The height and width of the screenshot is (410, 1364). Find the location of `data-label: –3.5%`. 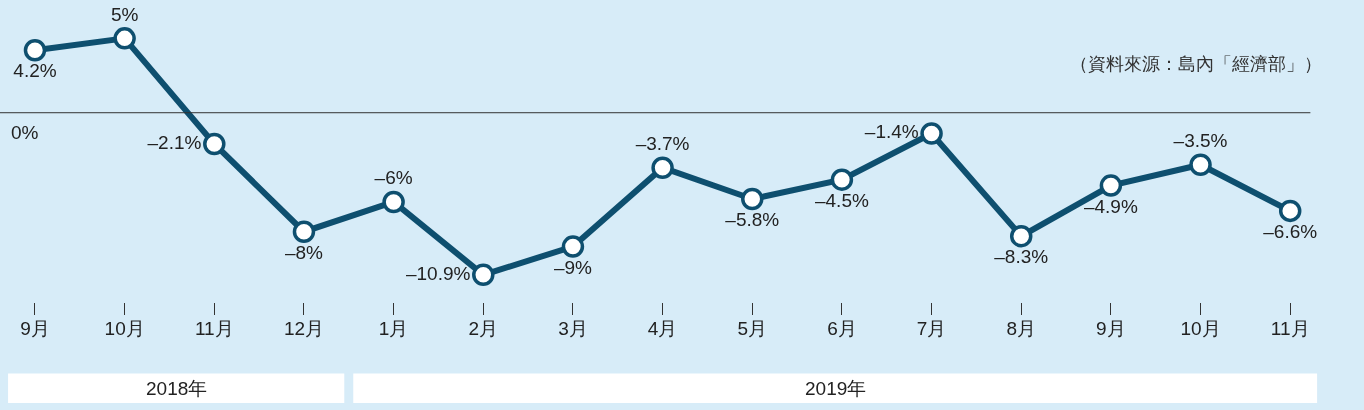

data-label: –3.5% is located at coordinates (1200, 141).